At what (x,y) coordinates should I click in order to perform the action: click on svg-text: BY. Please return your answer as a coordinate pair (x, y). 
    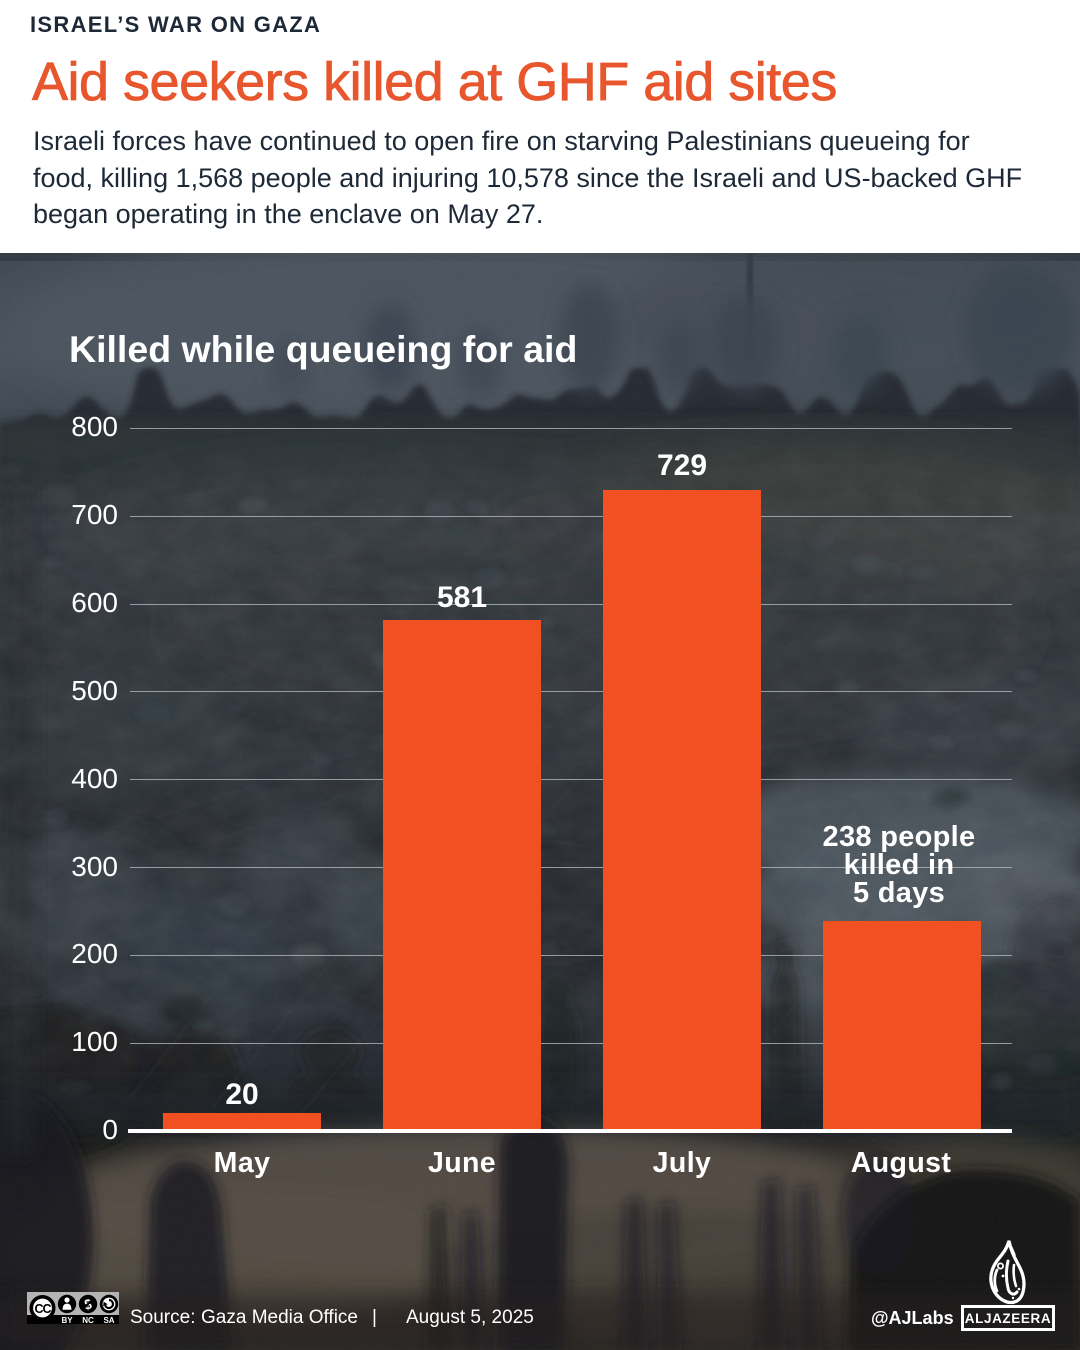
    Looking at the image, I should click on (67, 1320).